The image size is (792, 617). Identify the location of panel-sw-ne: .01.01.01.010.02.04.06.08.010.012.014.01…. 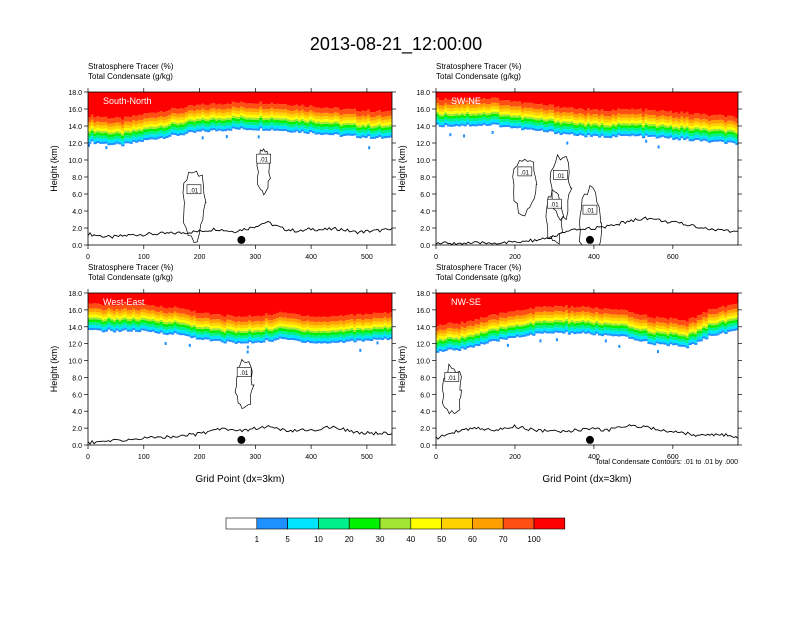
(569, 161).